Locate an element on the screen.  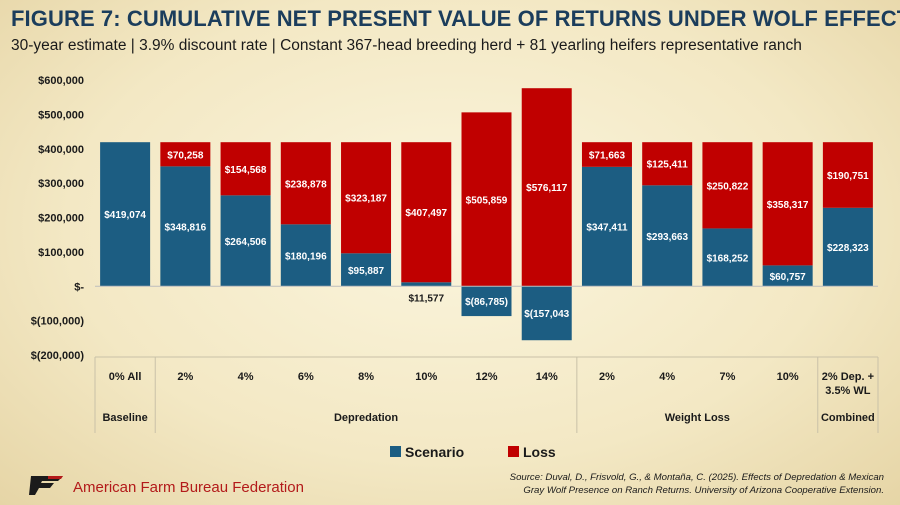
group-label: Depredation is located at coordinates (366, 418).